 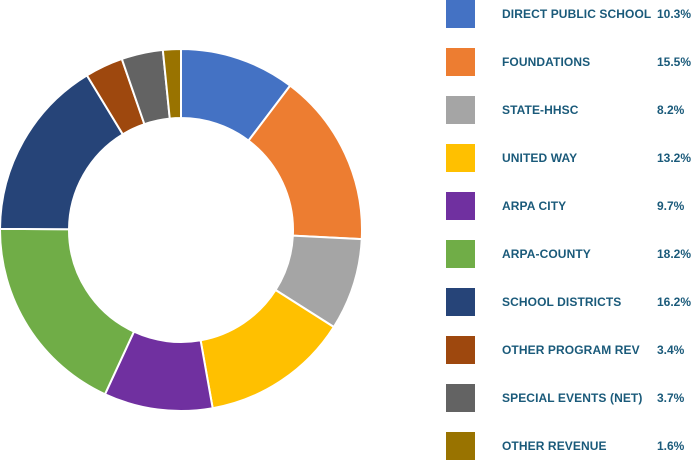 I want to click on legend-item-foundations: FOUNDATIONS 15.5%, so click(x=569, y=62).